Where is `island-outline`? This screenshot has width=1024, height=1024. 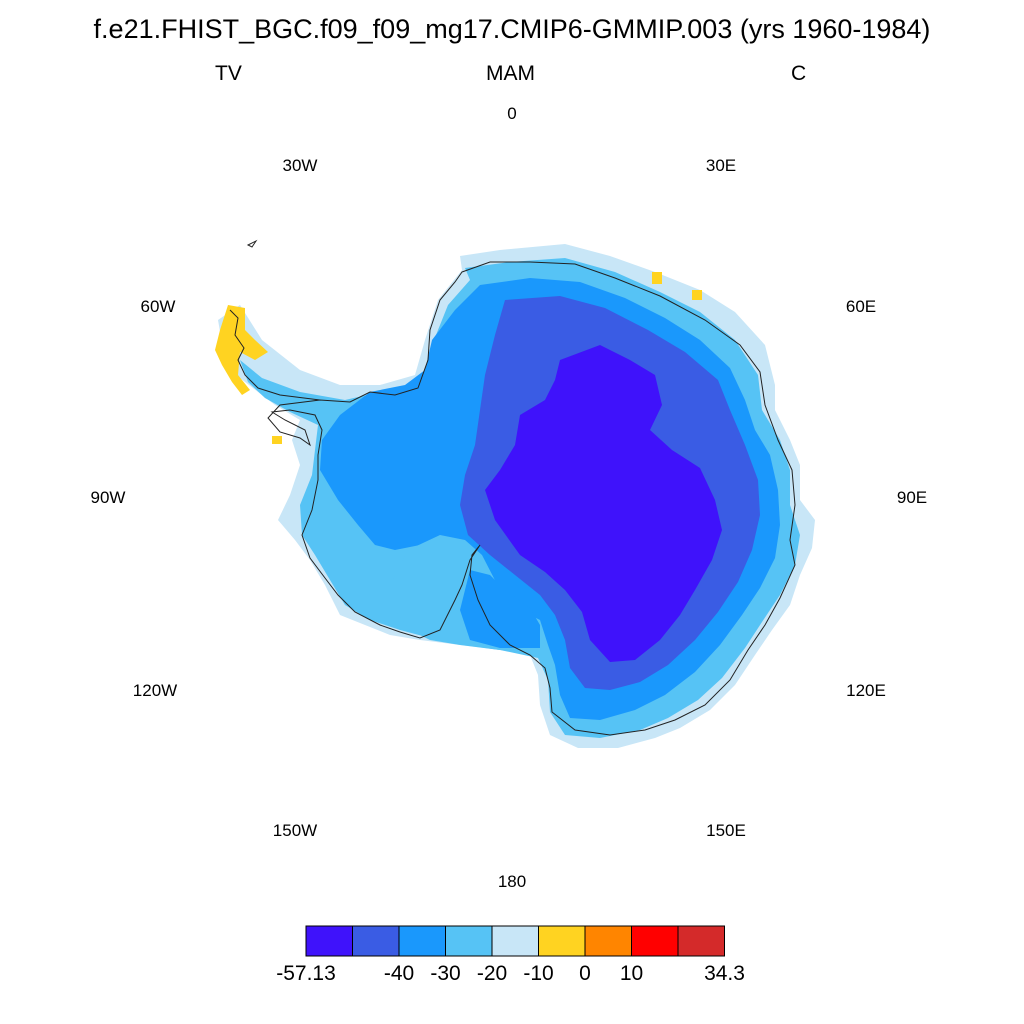
island-outline is located at coordinates (252, 243).